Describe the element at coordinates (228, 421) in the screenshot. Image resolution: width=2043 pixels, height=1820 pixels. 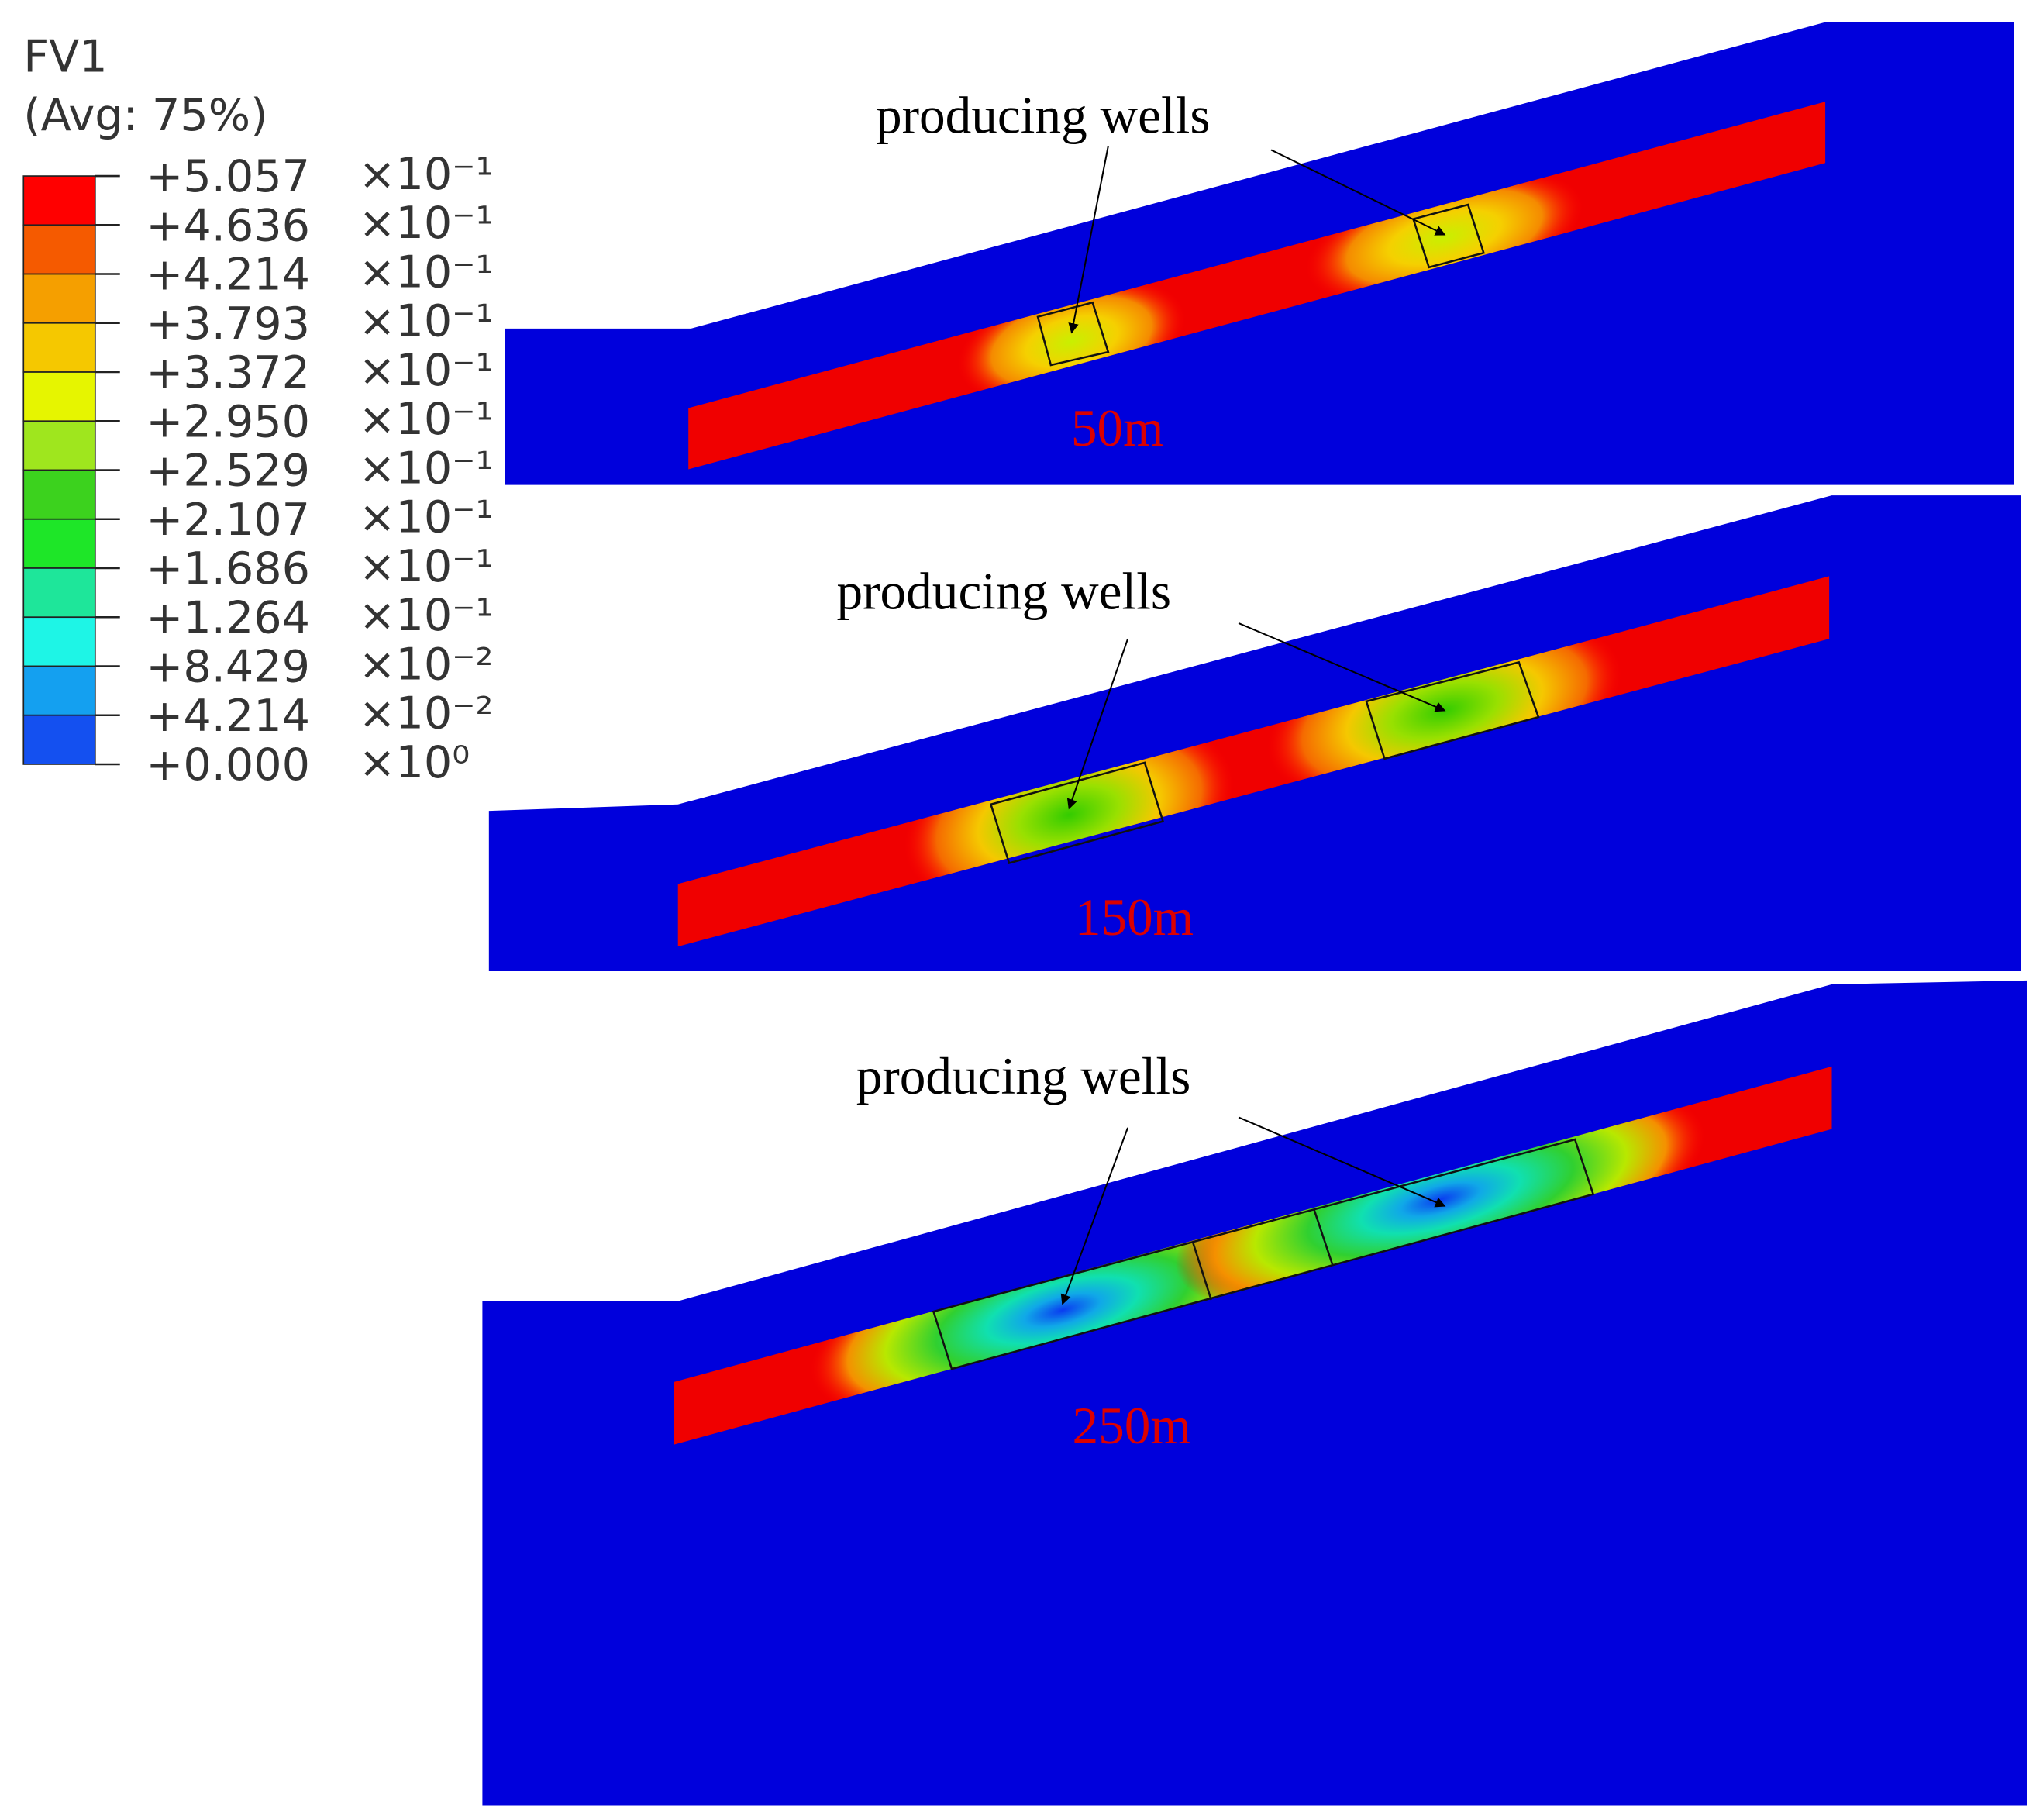
I see `legend-value: +2.950` at that location.